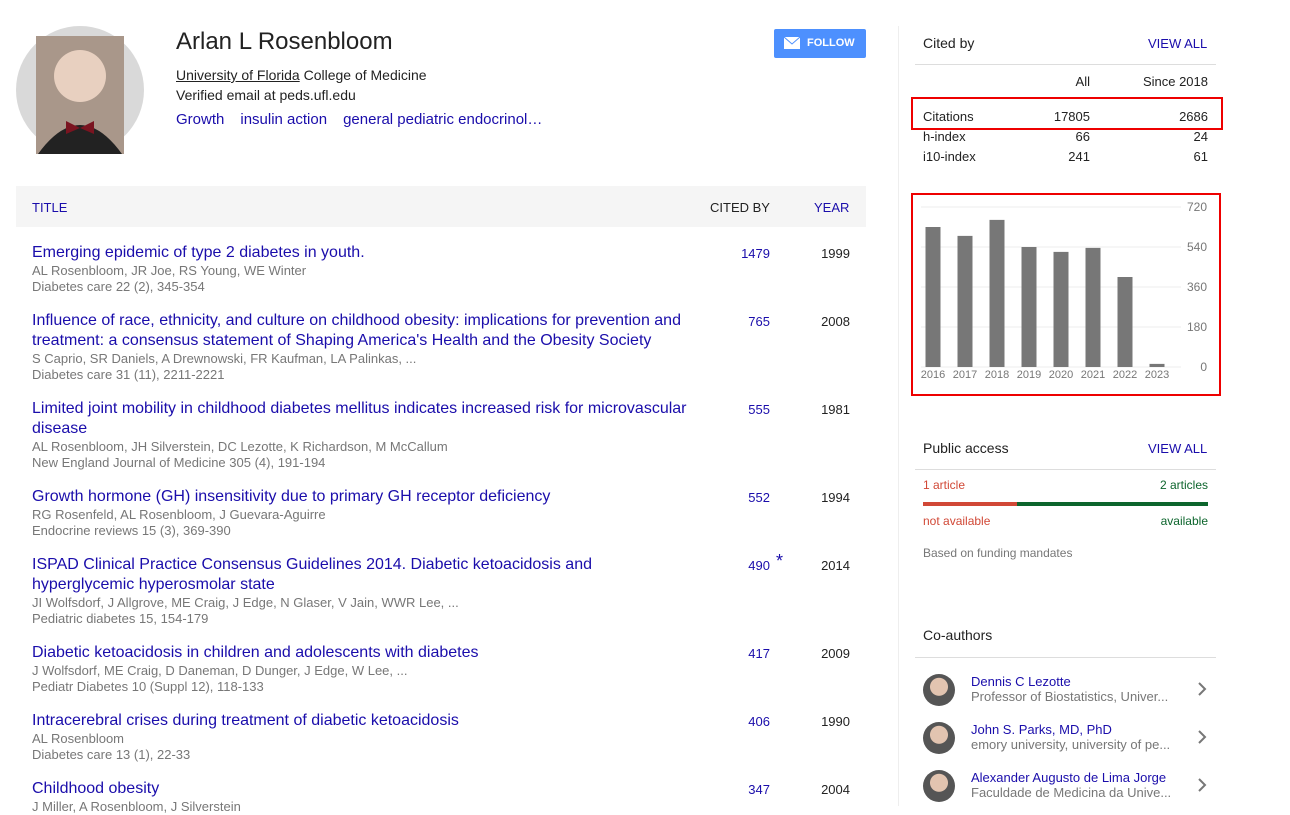 The image size is (1290, 815). What do you see at coordinates (835, 497) in the screenshot?
I see `year: 1994` at bounding box center [835, 497].